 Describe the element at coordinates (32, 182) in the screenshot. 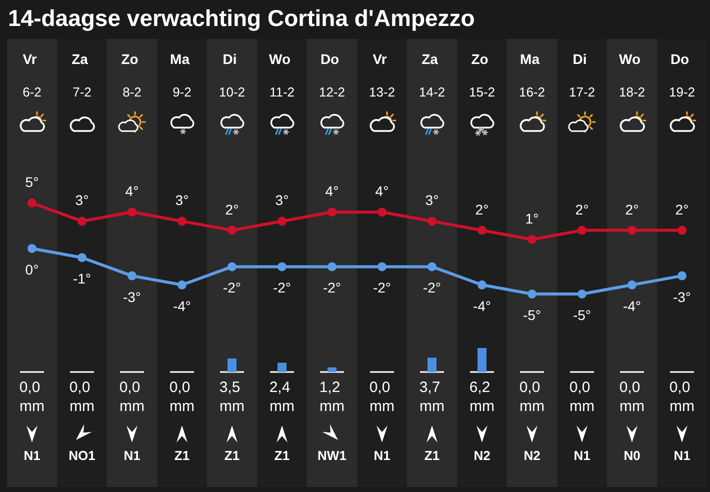

I see `data-label: 5°` at that location.